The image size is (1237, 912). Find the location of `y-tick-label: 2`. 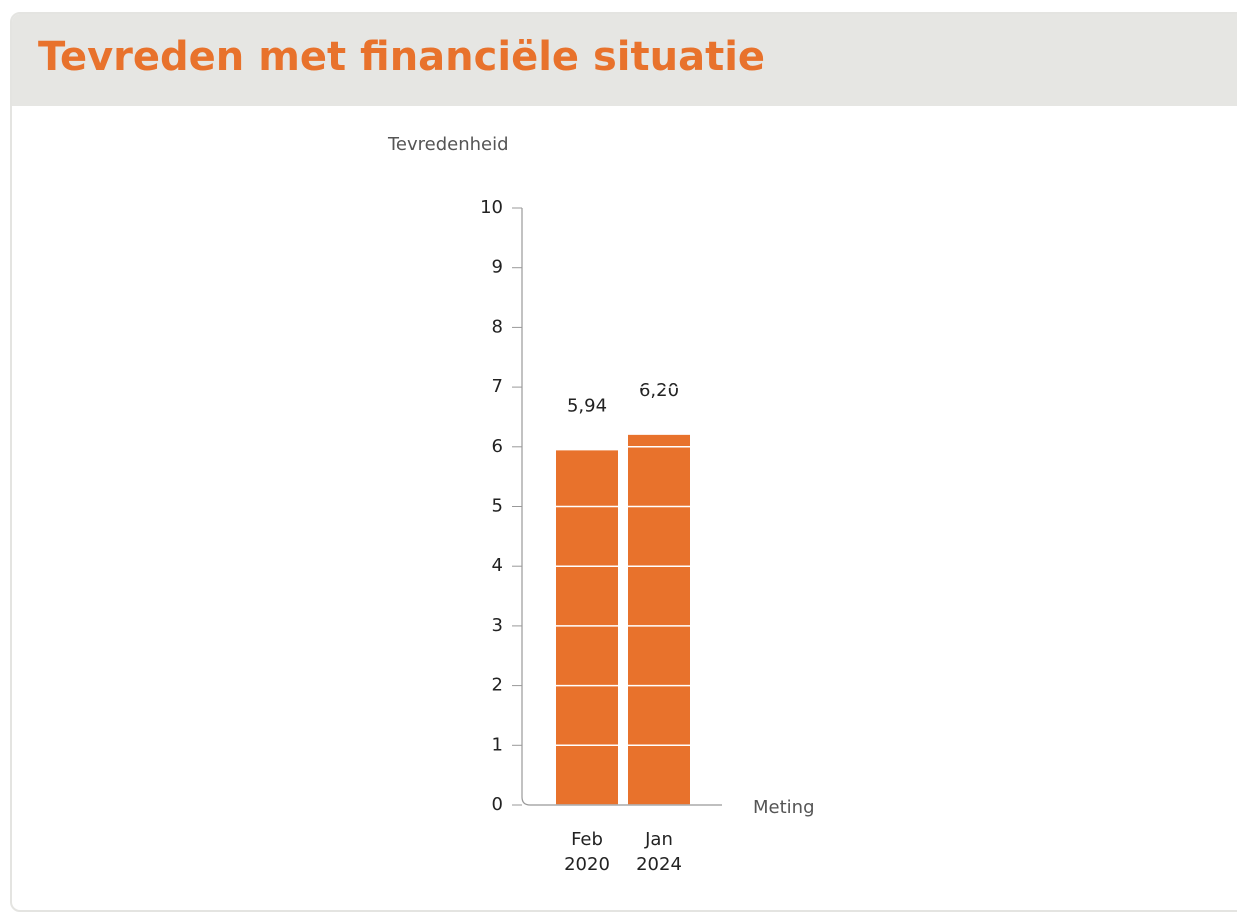

y-tick-label: 2 is located at coordinates (497, 685).